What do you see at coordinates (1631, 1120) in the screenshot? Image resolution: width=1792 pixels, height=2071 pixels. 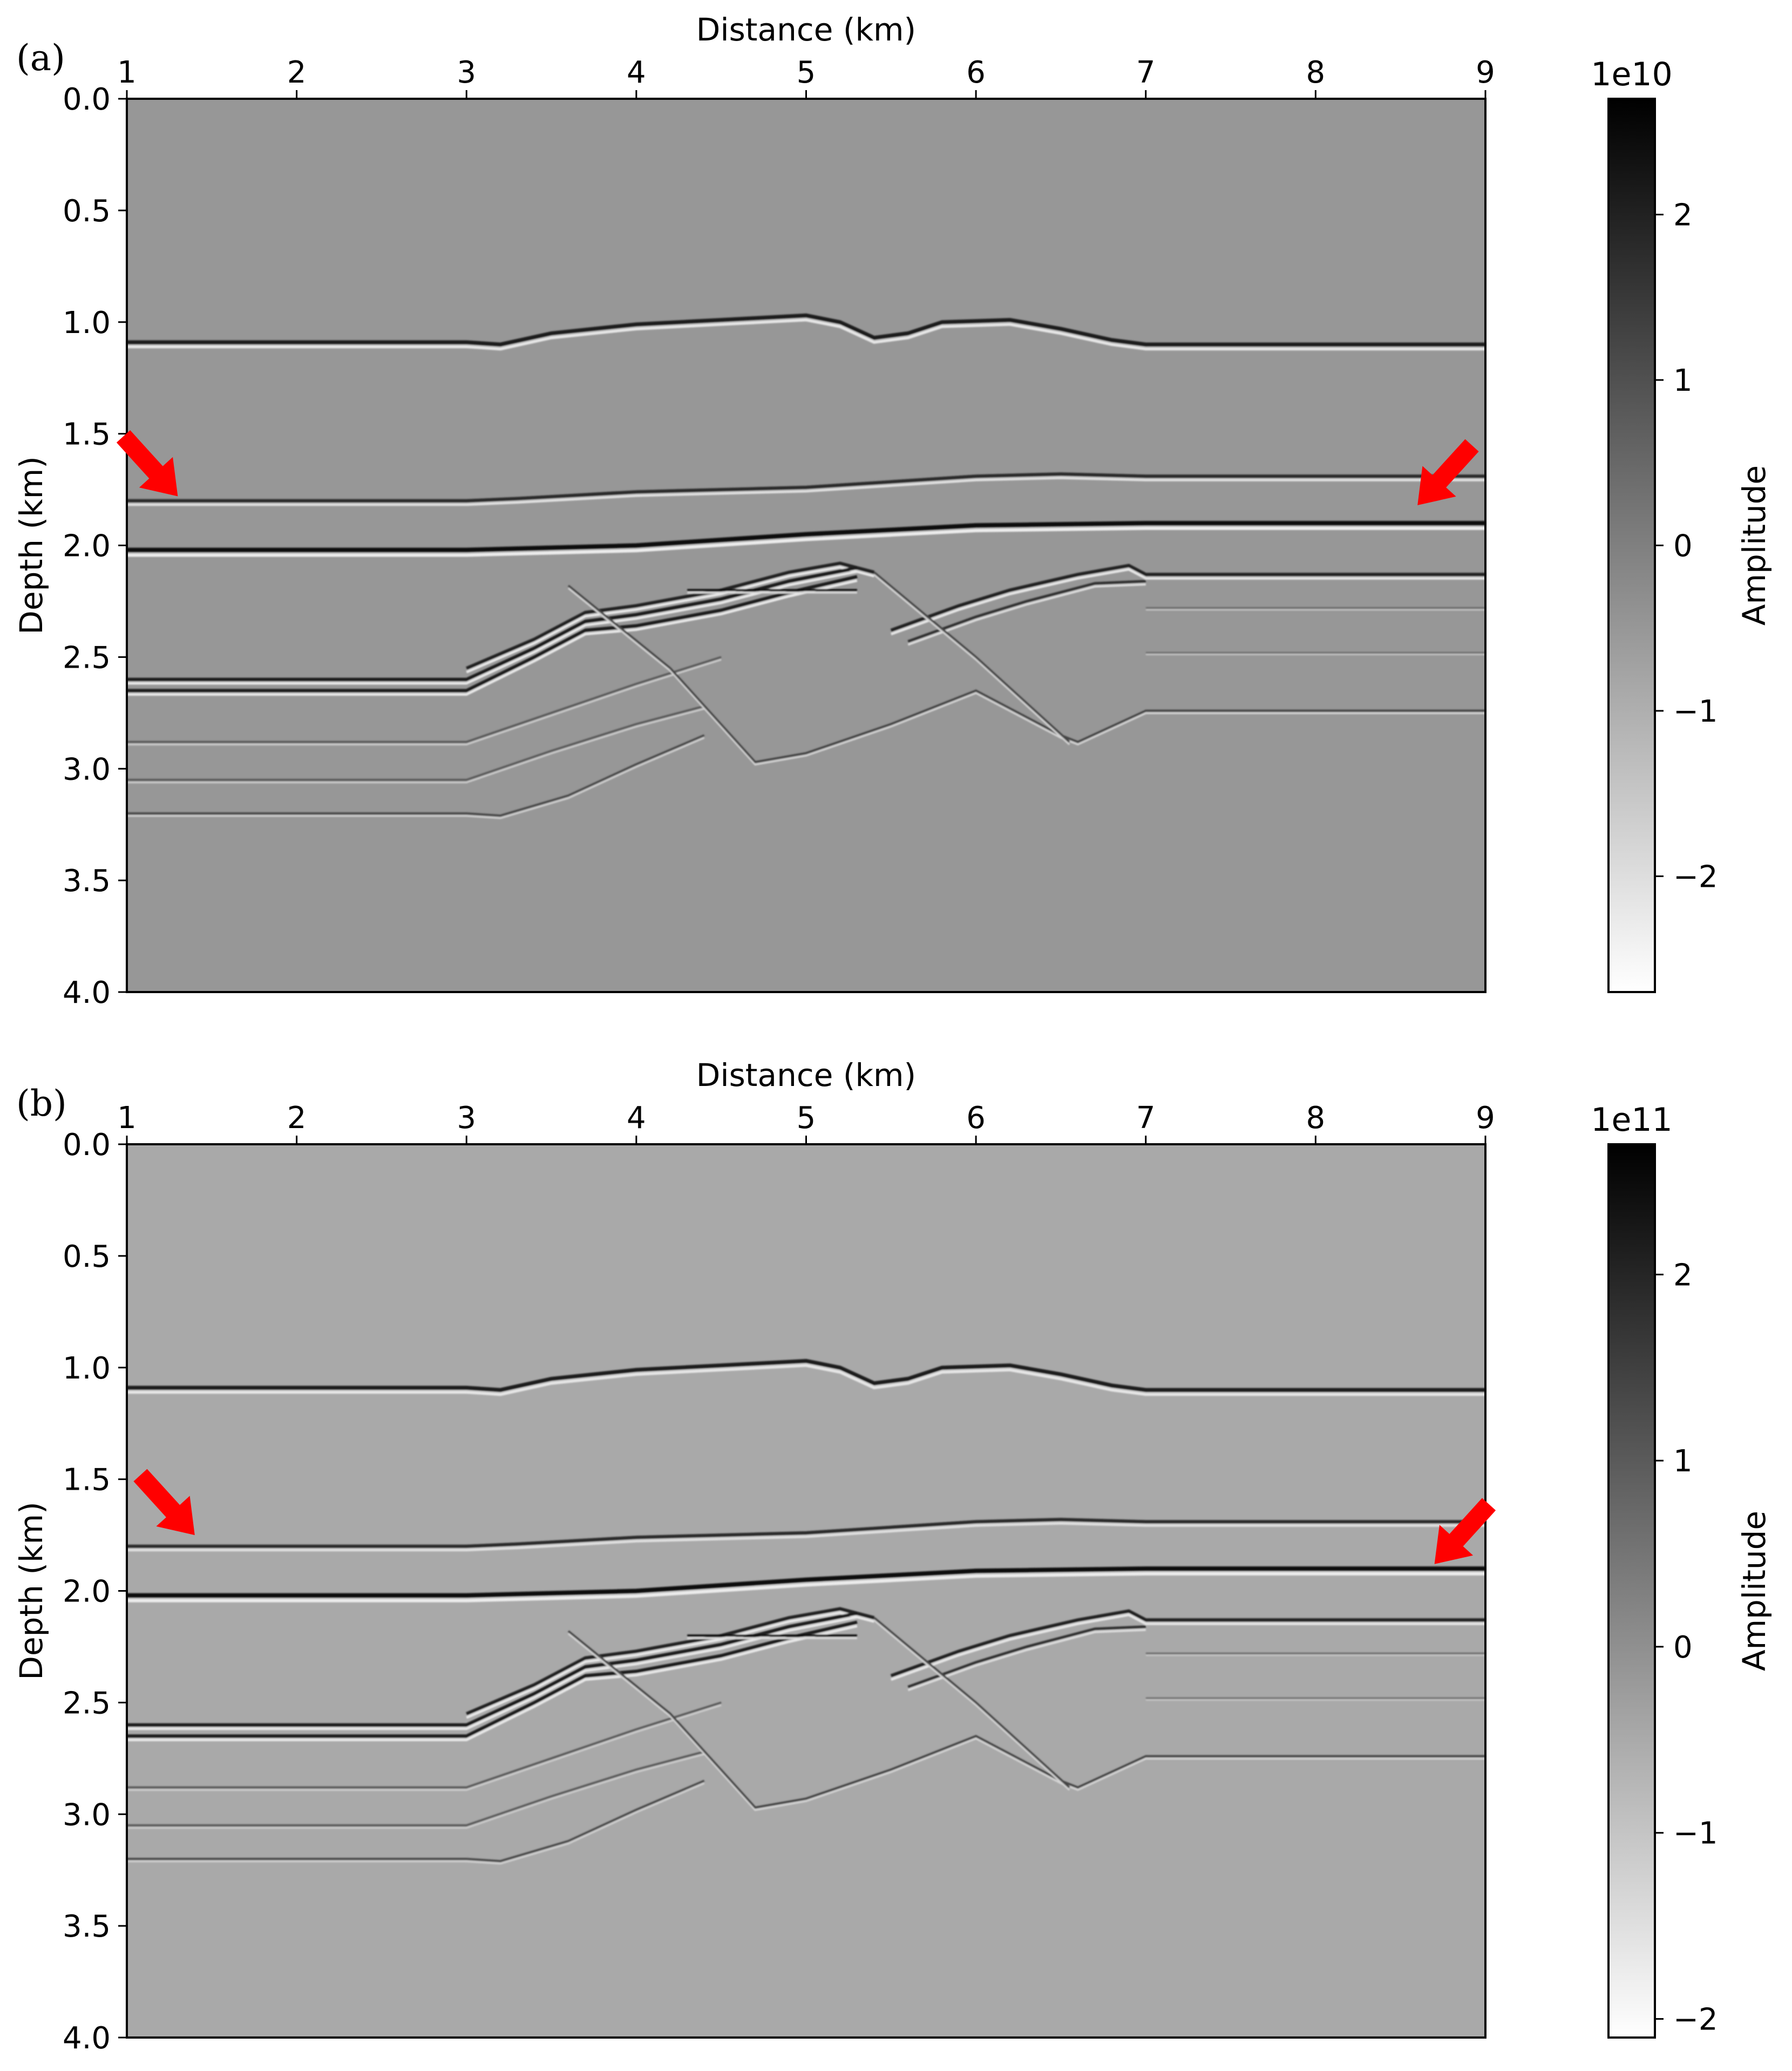 I see `colorbar-scale-text: 1e11` at bounding box center [1631, 1120].